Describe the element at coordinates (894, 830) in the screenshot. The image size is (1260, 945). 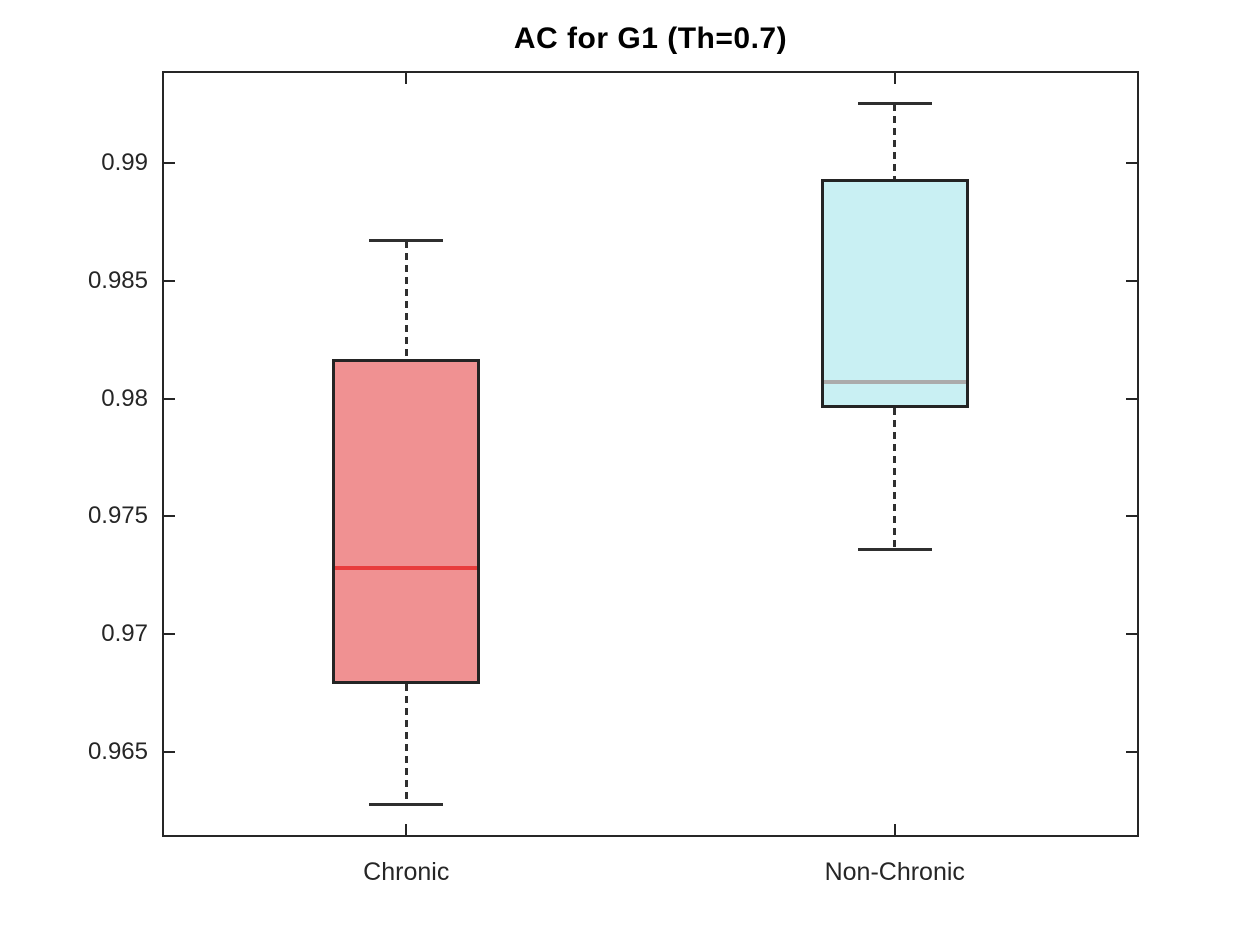
I see `x-tick-mark-bottom-non-chronic` at that location.